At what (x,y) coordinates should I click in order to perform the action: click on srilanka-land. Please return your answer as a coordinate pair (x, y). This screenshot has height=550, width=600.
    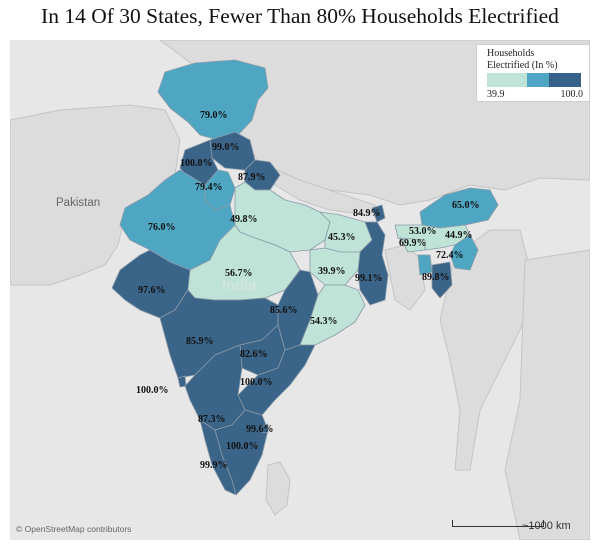
    Looking at the image, I should click on (278, 488).